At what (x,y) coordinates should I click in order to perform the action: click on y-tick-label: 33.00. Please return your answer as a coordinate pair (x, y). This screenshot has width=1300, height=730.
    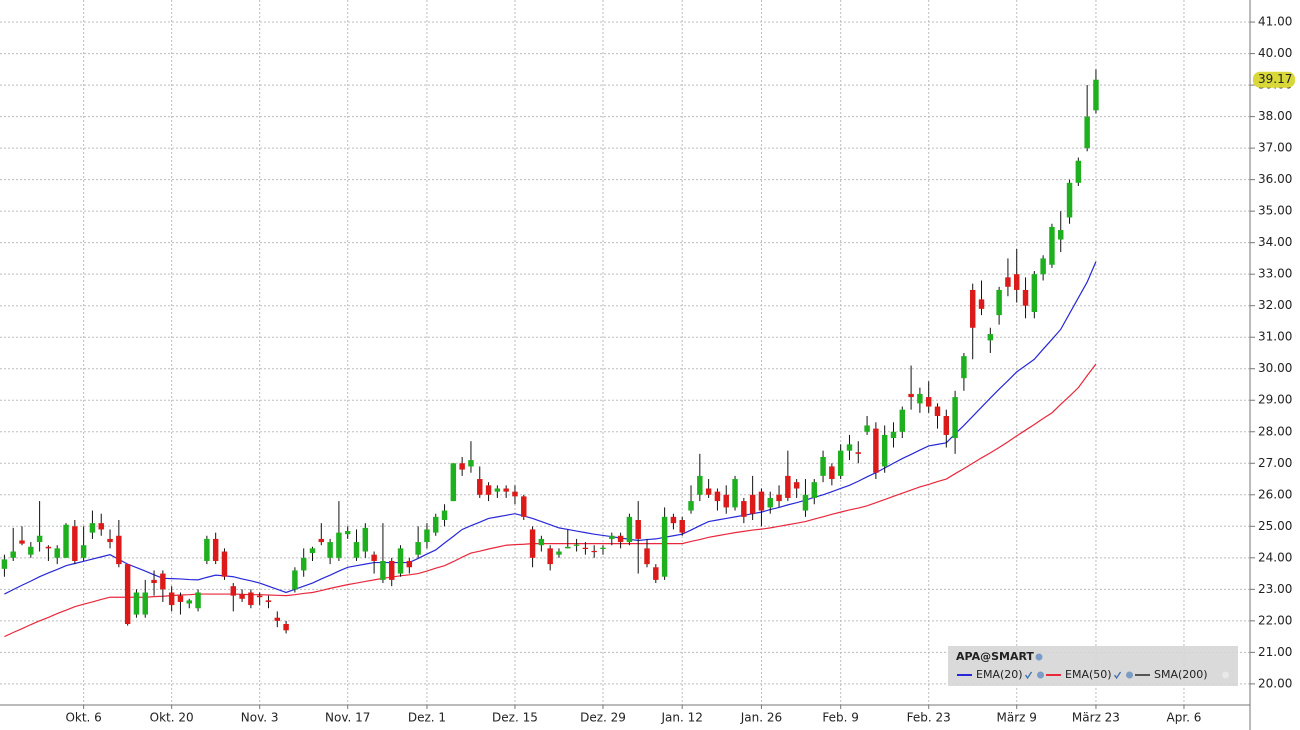
    Looking at the image, I should click on (1275, 274).